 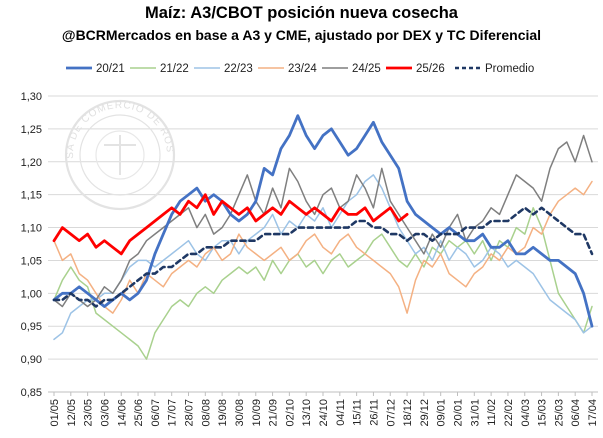 I want to click on x-tick-label: 04/11, so click(x=341, y=412).